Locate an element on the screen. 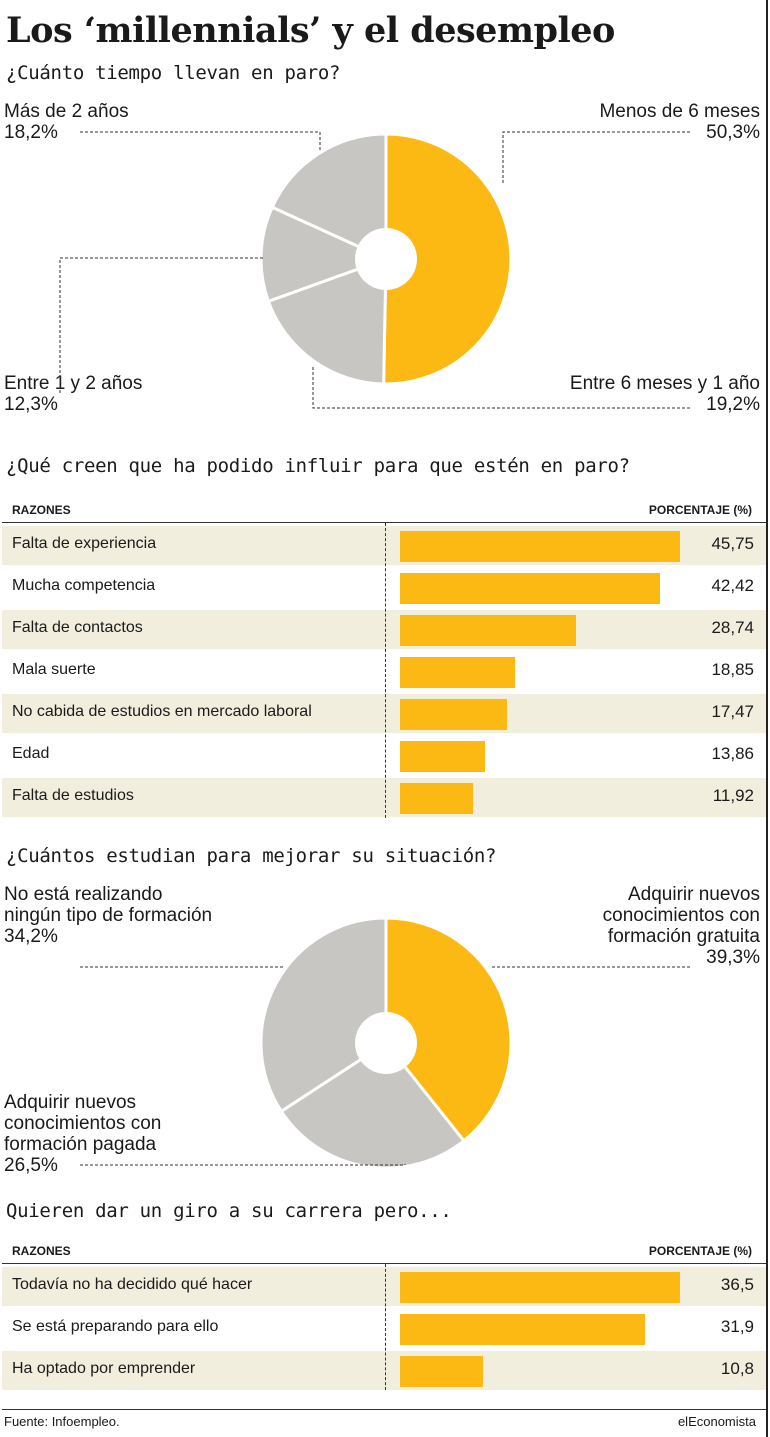  table1-row-value: 42,42 is located at coordinates (732, 585).